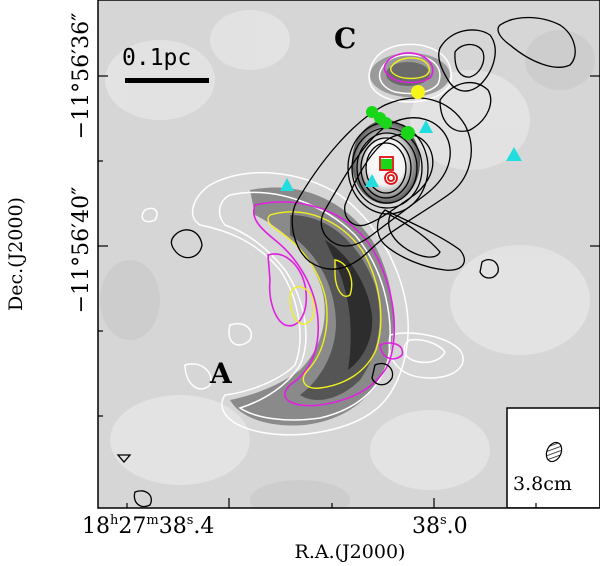 The height and width of the screenshot is (566, 600). I want to click on scale-bar, so click(167, 80).